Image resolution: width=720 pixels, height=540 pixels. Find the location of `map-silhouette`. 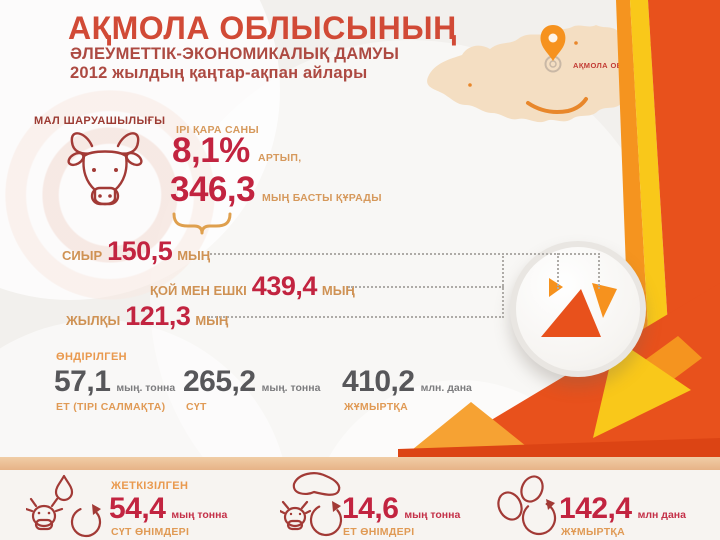

map-silhouette is located at coordinates (550, 74).